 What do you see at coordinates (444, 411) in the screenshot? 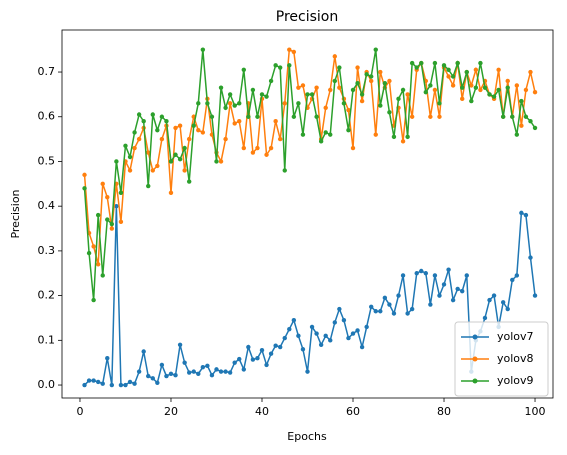
I see `x-tick-label: 80` at bounding box center [444, 411].